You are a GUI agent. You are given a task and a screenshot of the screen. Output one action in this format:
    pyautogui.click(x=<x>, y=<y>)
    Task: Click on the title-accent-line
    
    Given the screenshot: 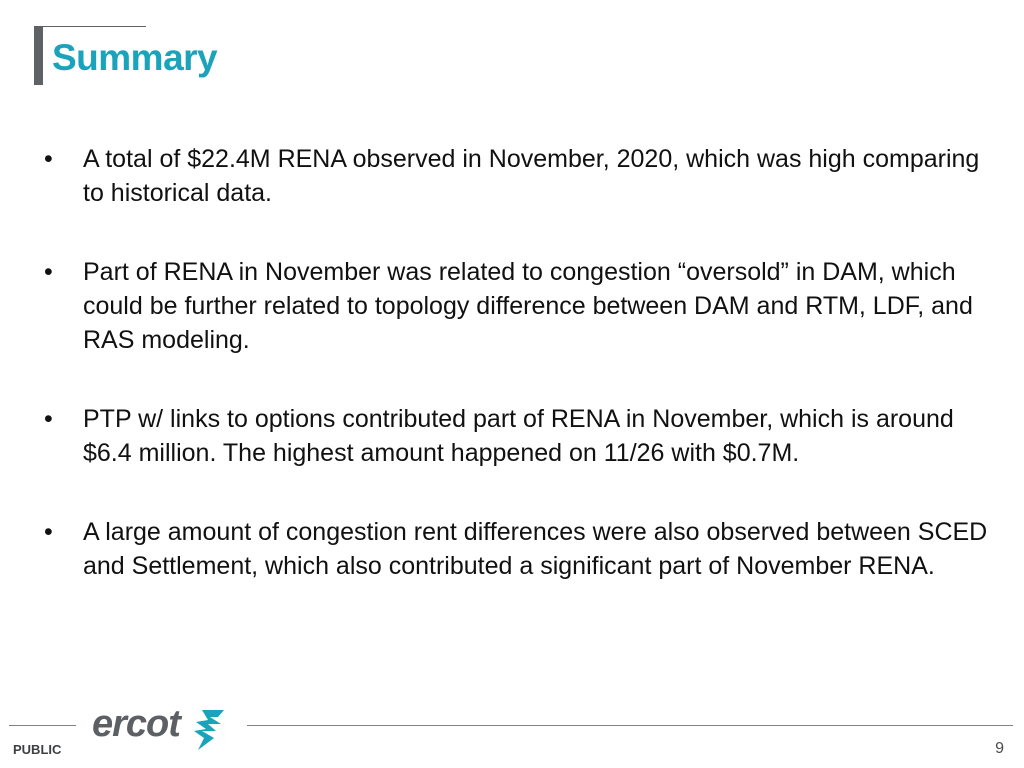 What is the action you would take?
    pyautogui.click(x=94, y=26)
    